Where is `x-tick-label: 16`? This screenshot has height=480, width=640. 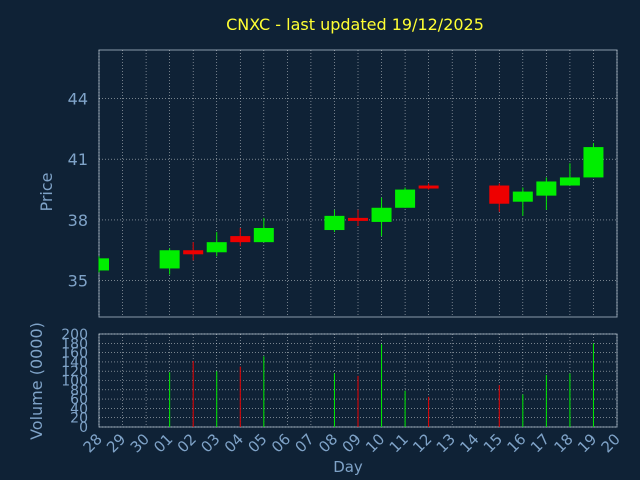 x-tick-label: 16 is located at coordinates (516, 443).